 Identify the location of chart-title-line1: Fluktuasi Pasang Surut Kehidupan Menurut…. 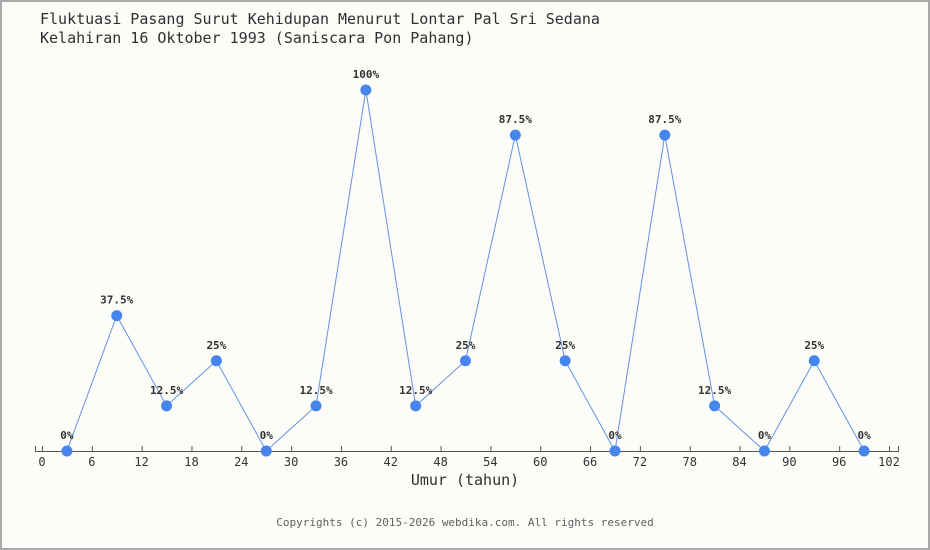
(320, 19).